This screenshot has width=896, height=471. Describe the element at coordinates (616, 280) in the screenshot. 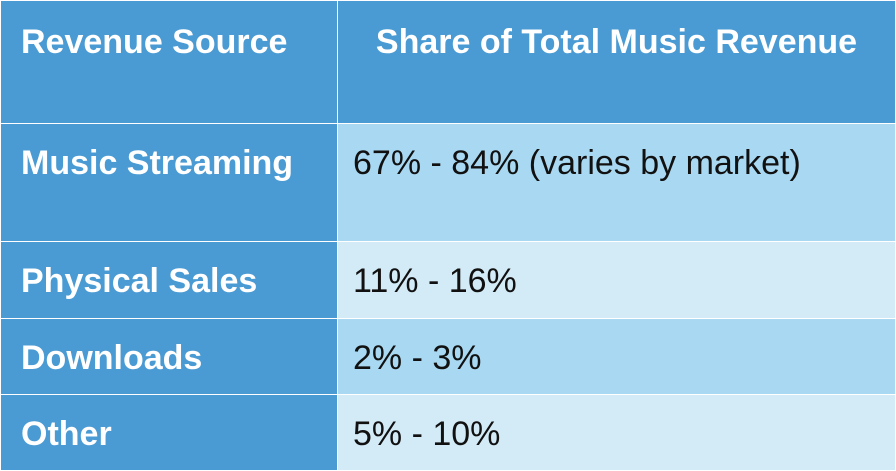

I see `share-cell: 11% - 16%` at that location.